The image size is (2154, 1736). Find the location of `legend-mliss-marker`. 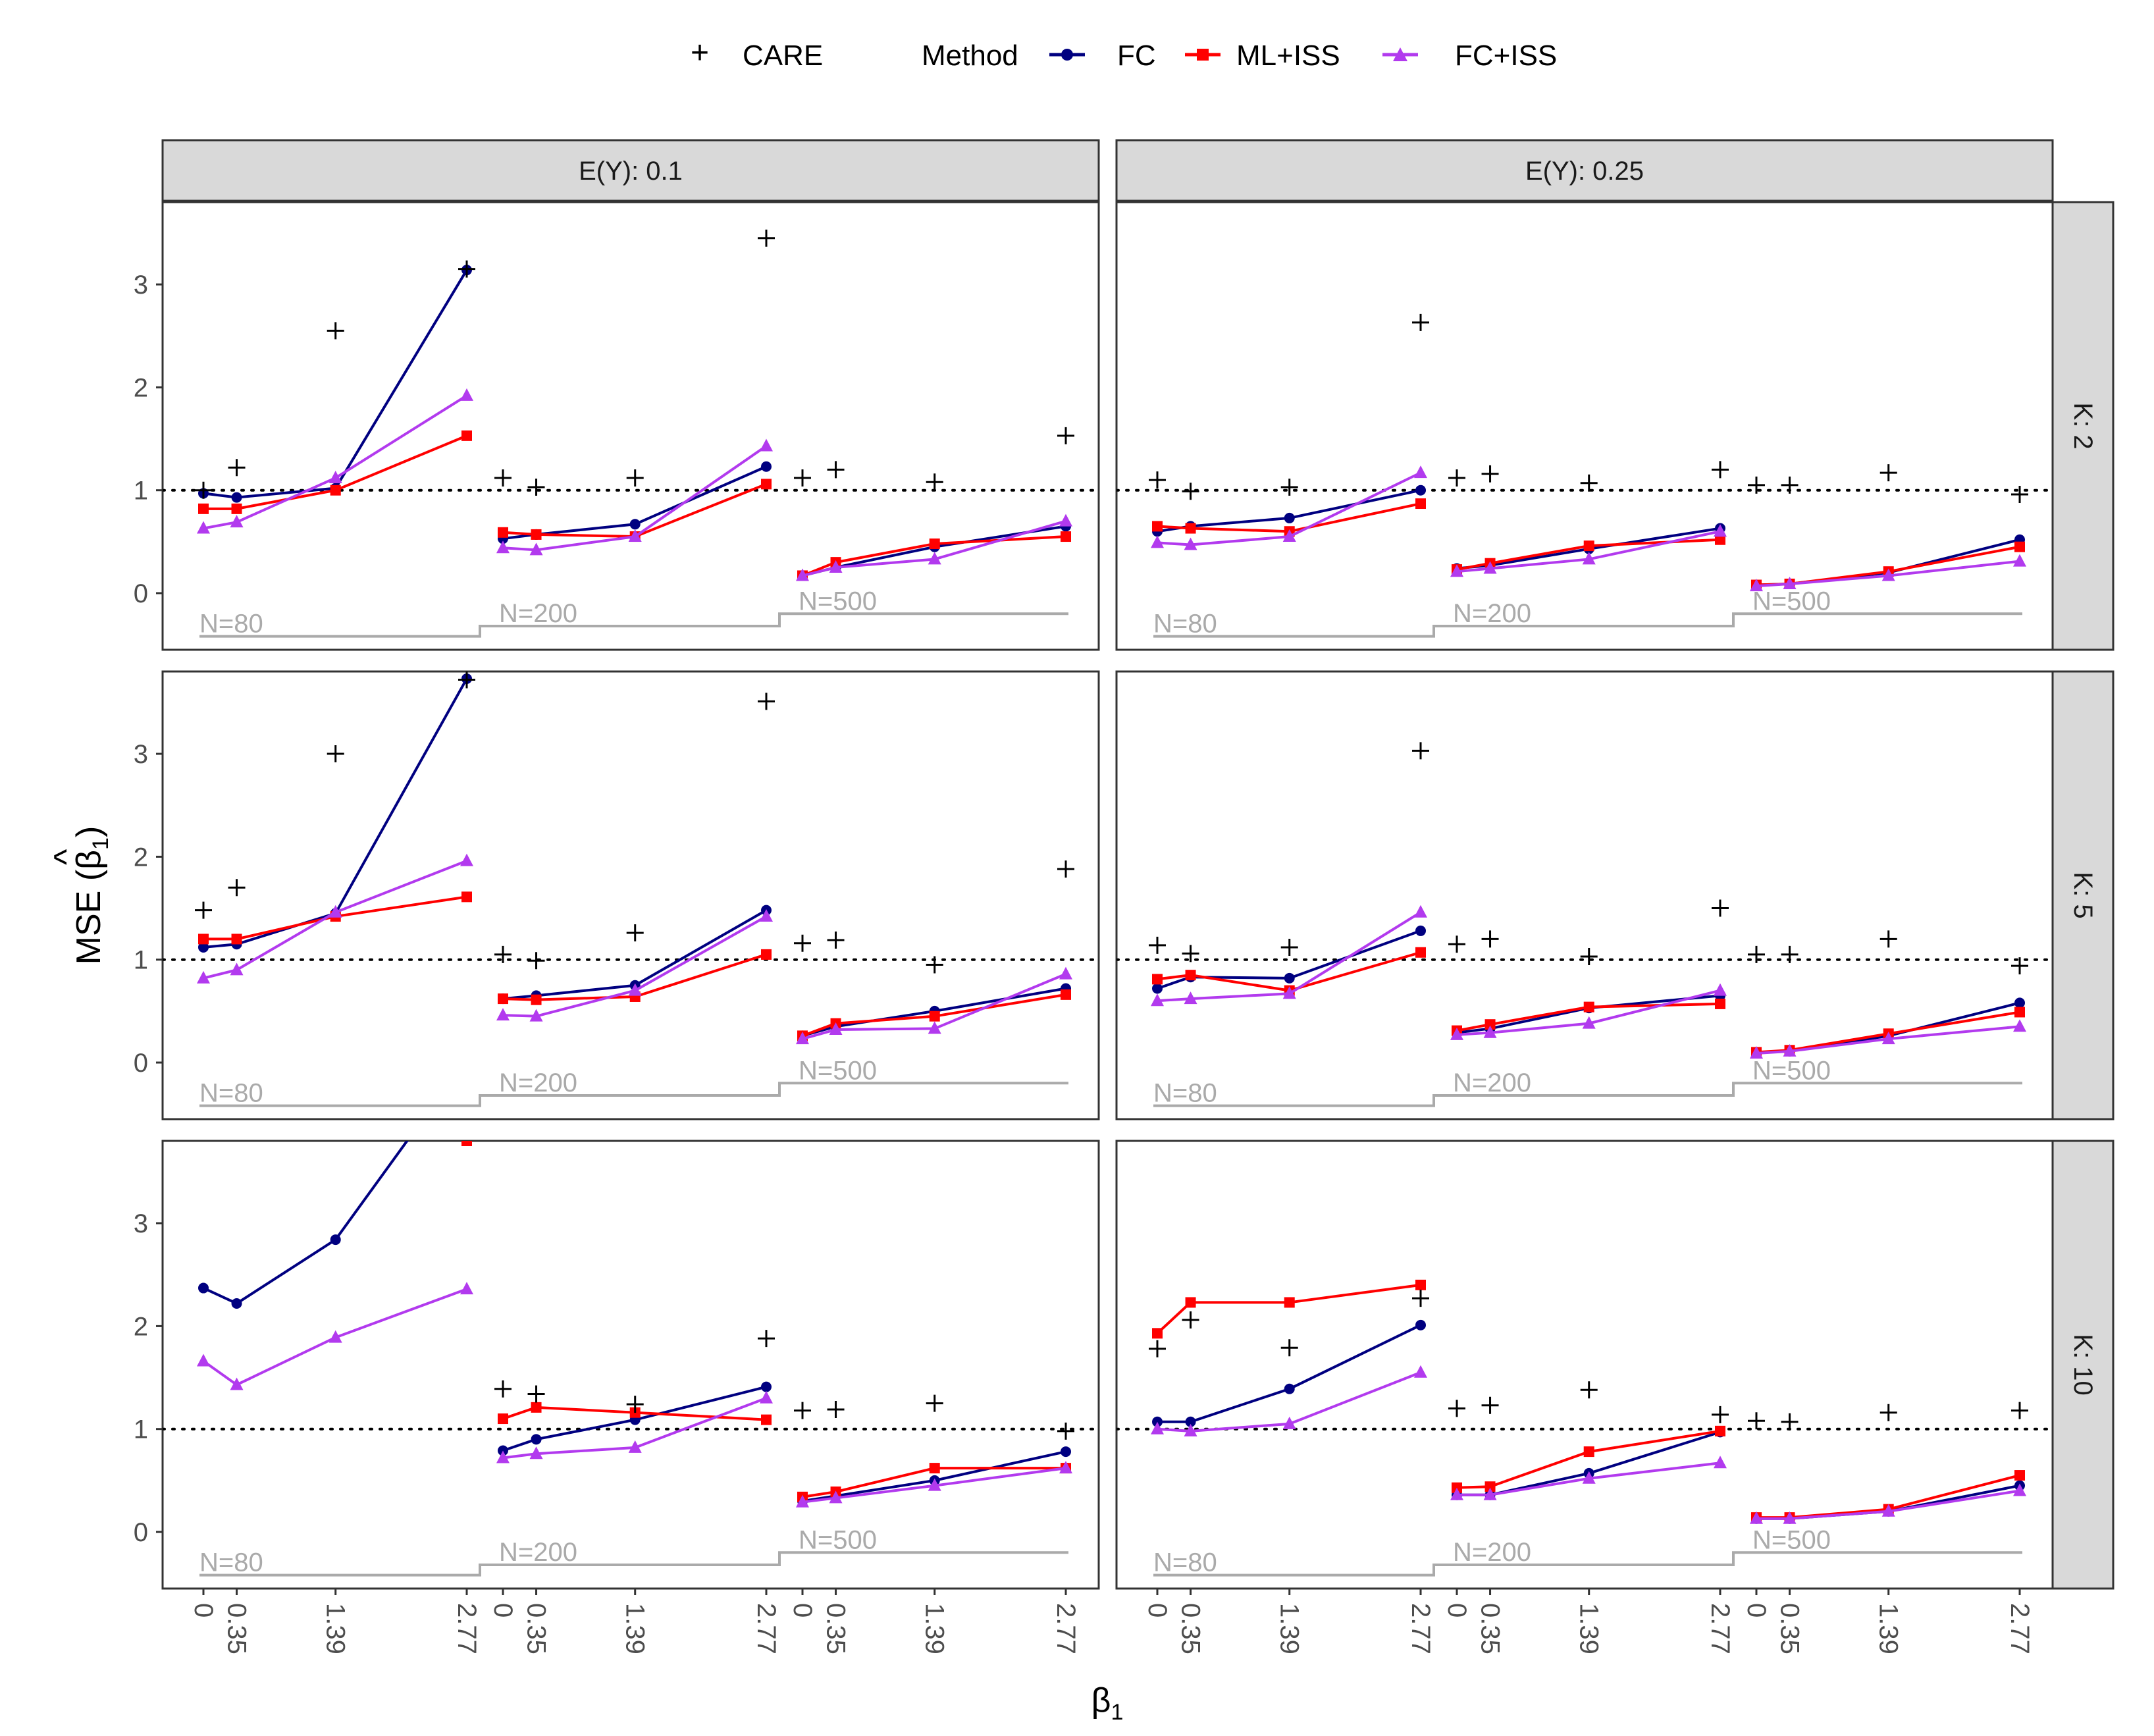

legend-mliss-marker is located at coordinates (1203, 55).